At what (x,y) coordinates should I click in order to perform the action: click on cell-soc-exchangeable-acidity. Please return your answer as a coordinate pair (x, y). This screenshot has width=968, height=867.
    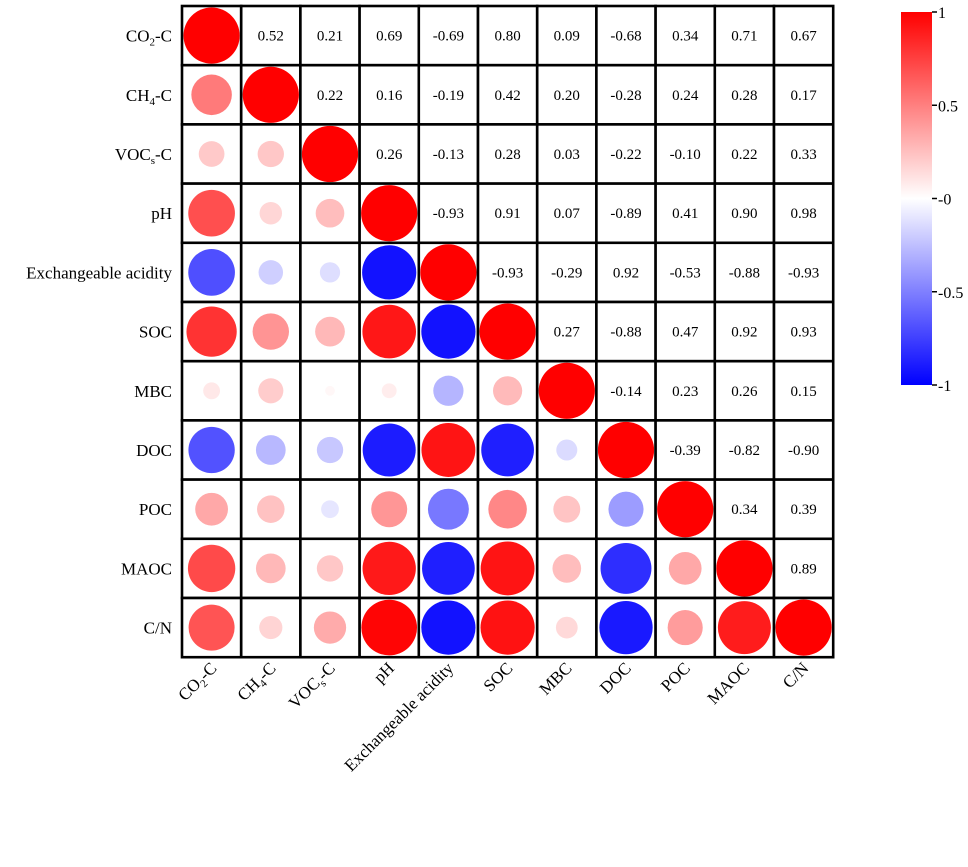
    Looking at the image, I should click on (448, 331).